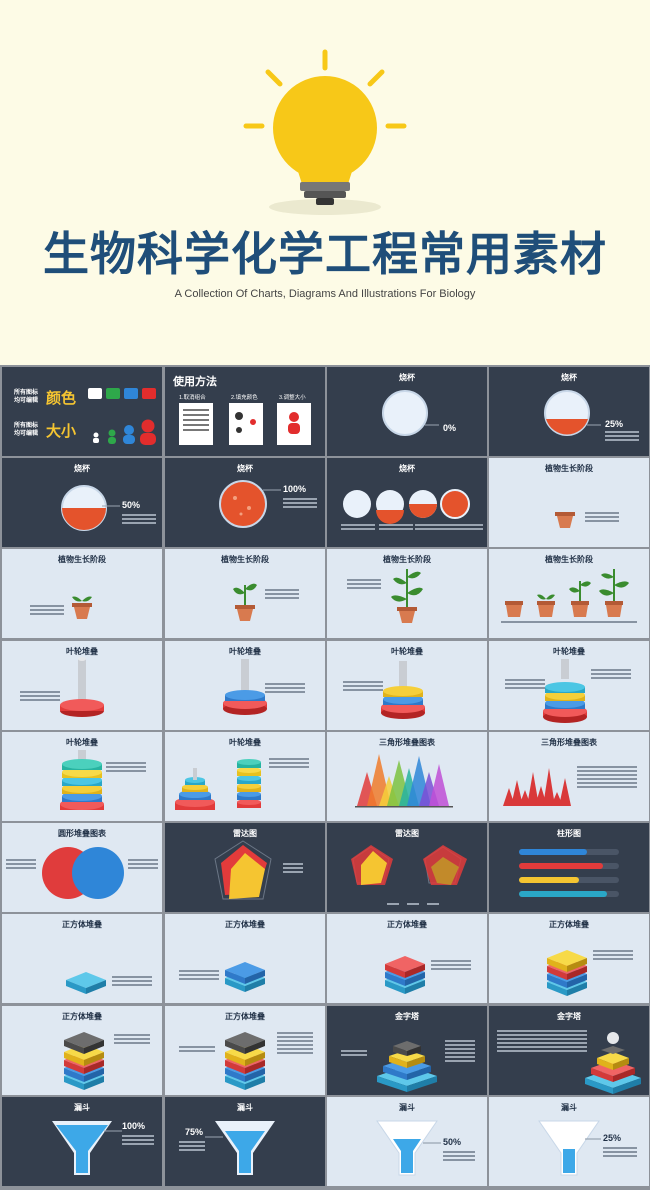 This screenshot has width=650, height=1190. I want to click on slide-thumbnail-triangle-chart-1: 三角形堆叠图表, so click(407, 776).